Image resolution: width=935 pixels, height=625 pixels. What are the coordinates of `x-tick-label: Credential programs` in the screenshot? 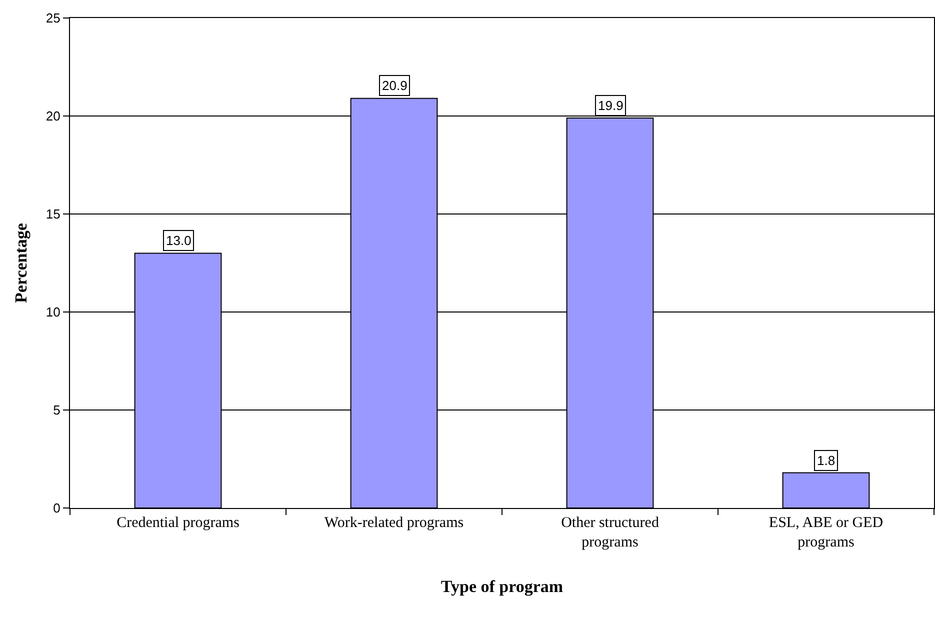 It's located at (178, 523).